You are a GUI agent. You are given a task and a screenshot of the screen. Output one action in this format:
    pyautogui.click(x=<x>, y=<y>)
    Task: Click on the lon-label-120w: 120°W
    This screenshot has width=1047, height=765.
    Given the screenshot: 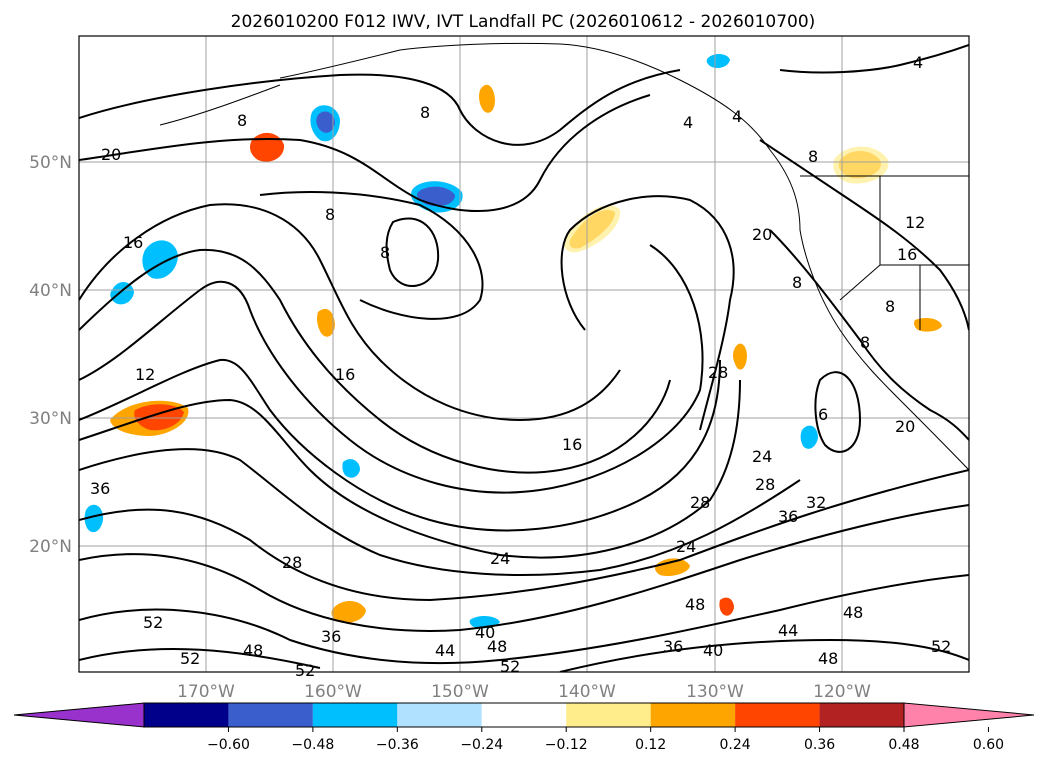 What is the action you would take?
    pyautogui.click(x=842, y=692)
    